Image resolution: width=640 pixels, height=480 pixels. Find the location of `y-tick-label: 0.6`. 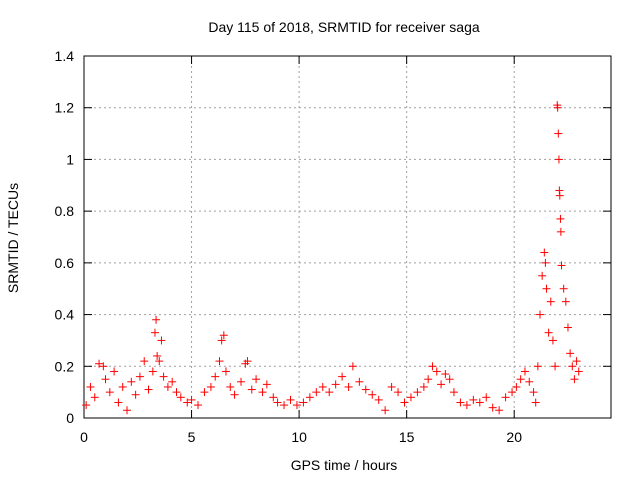

y-tick-label: 0.6 is located at coordinates (65, 263).